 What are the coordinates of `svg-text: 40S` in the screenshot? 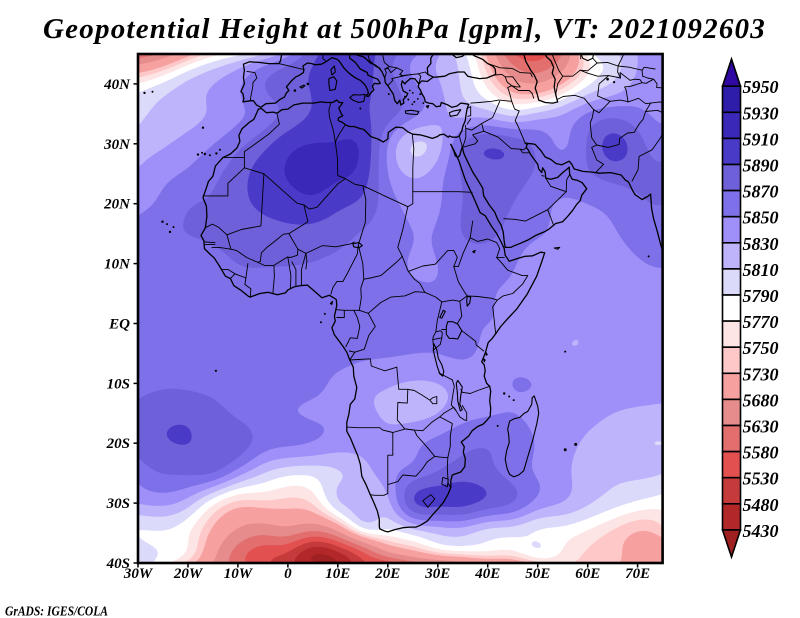 It's located at (118, 564).